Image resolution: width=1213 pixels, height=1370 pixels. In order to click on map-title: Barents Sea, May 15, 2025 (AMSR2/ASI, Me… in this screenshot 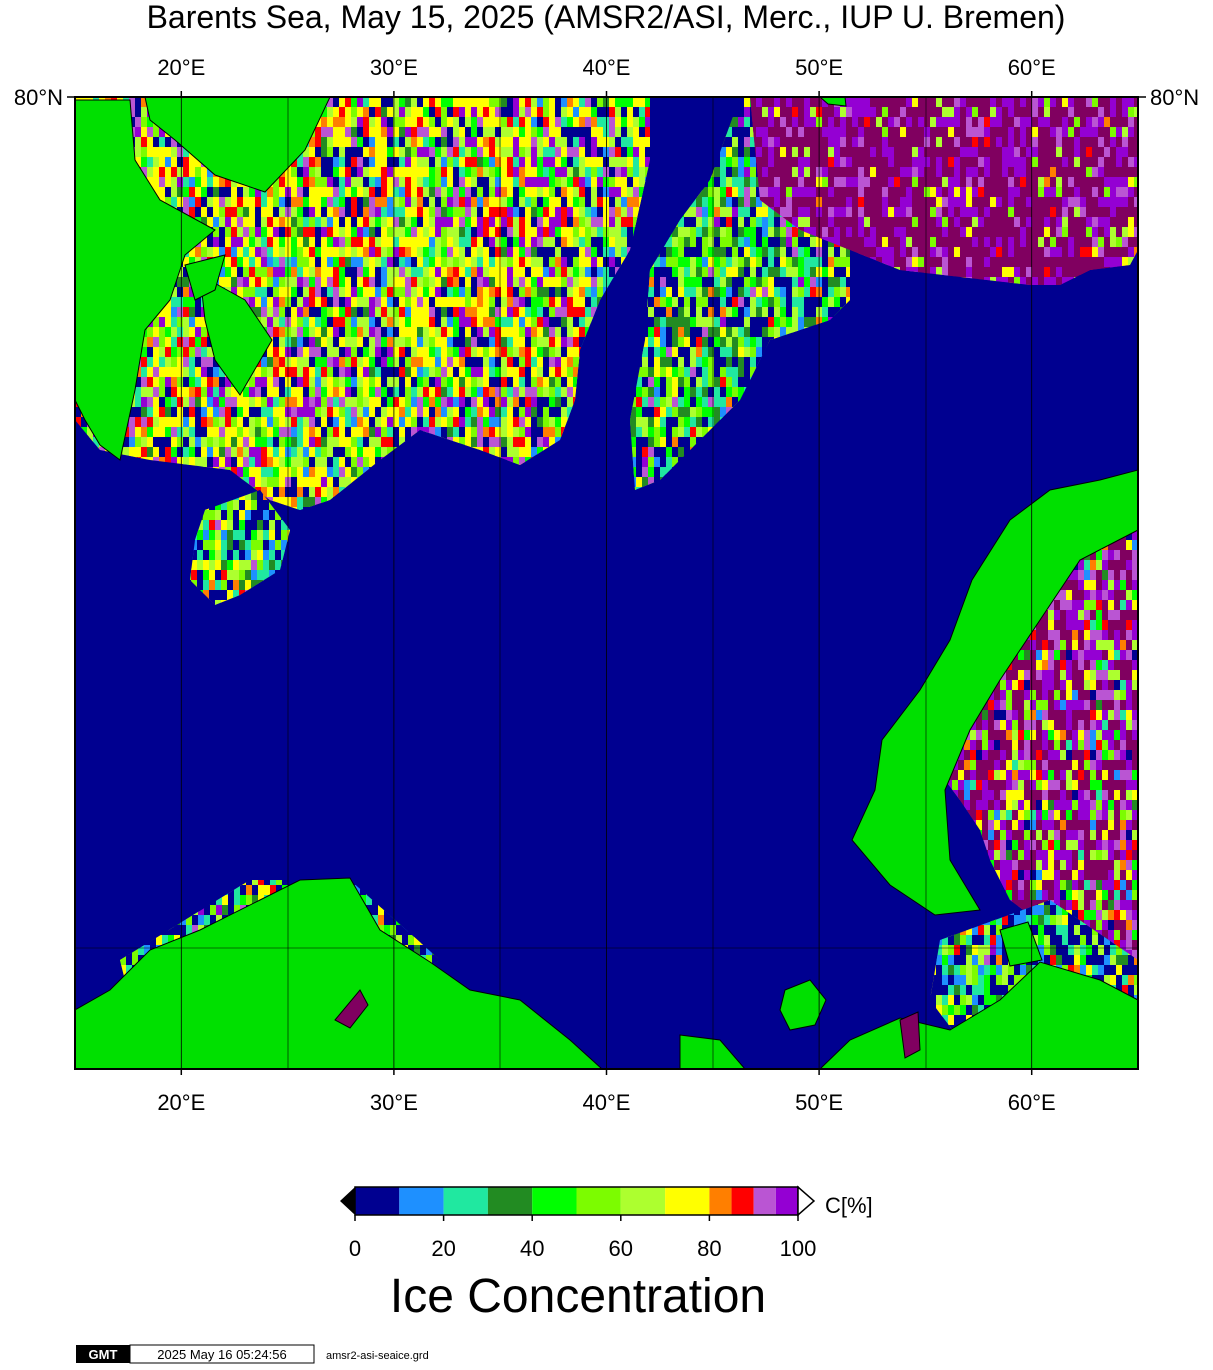, I will do `click(606, 17)`.